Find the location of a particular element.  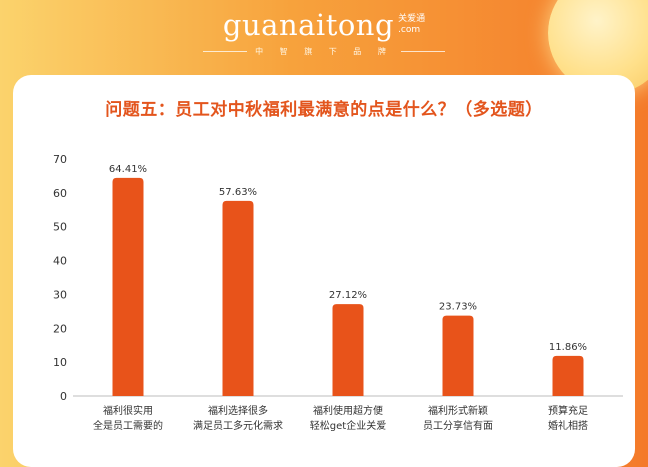

brand-name: guanaitong is located at coordinates (308, 25).